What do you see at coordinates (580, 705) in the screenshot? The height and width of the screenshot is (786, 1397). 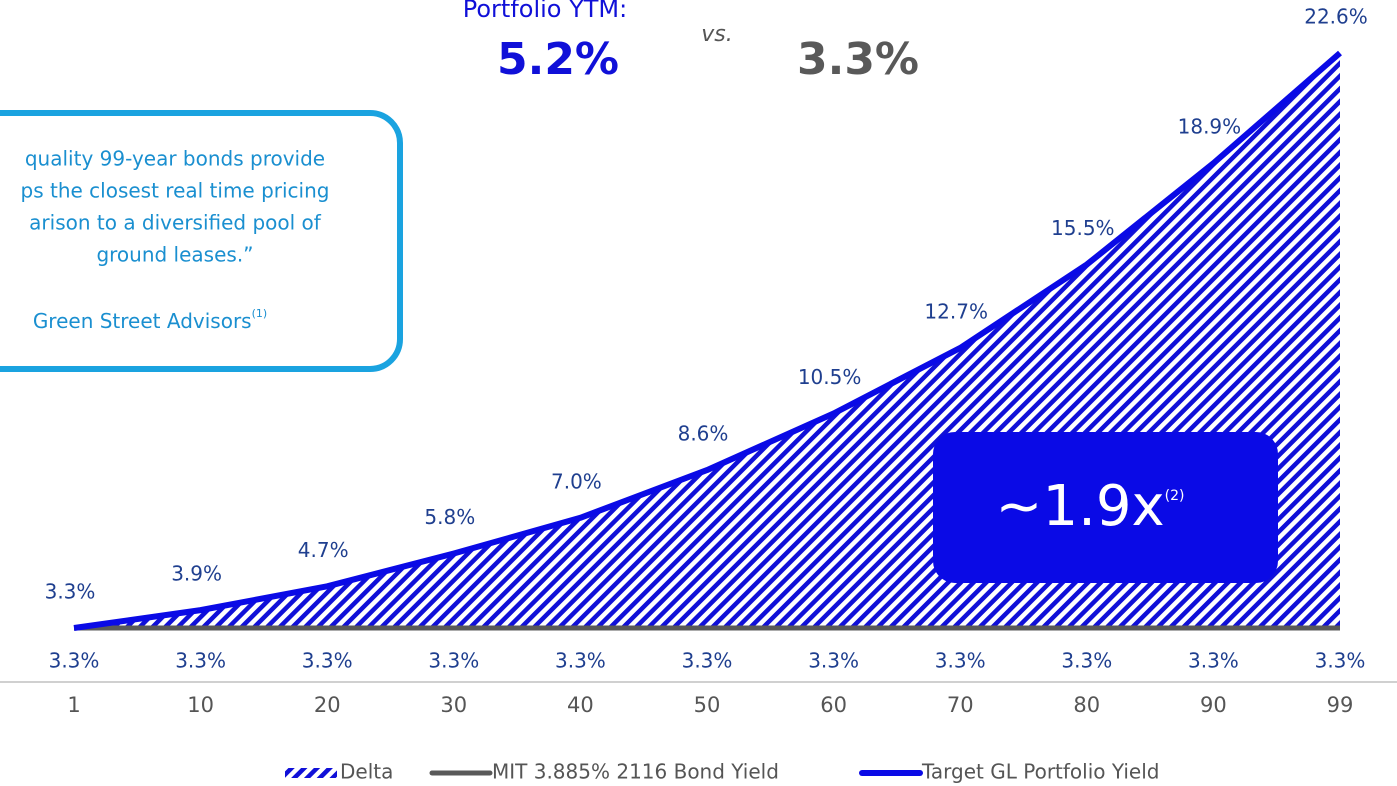 I see `x-tick-label: 40` at bounding box center [580, 705].